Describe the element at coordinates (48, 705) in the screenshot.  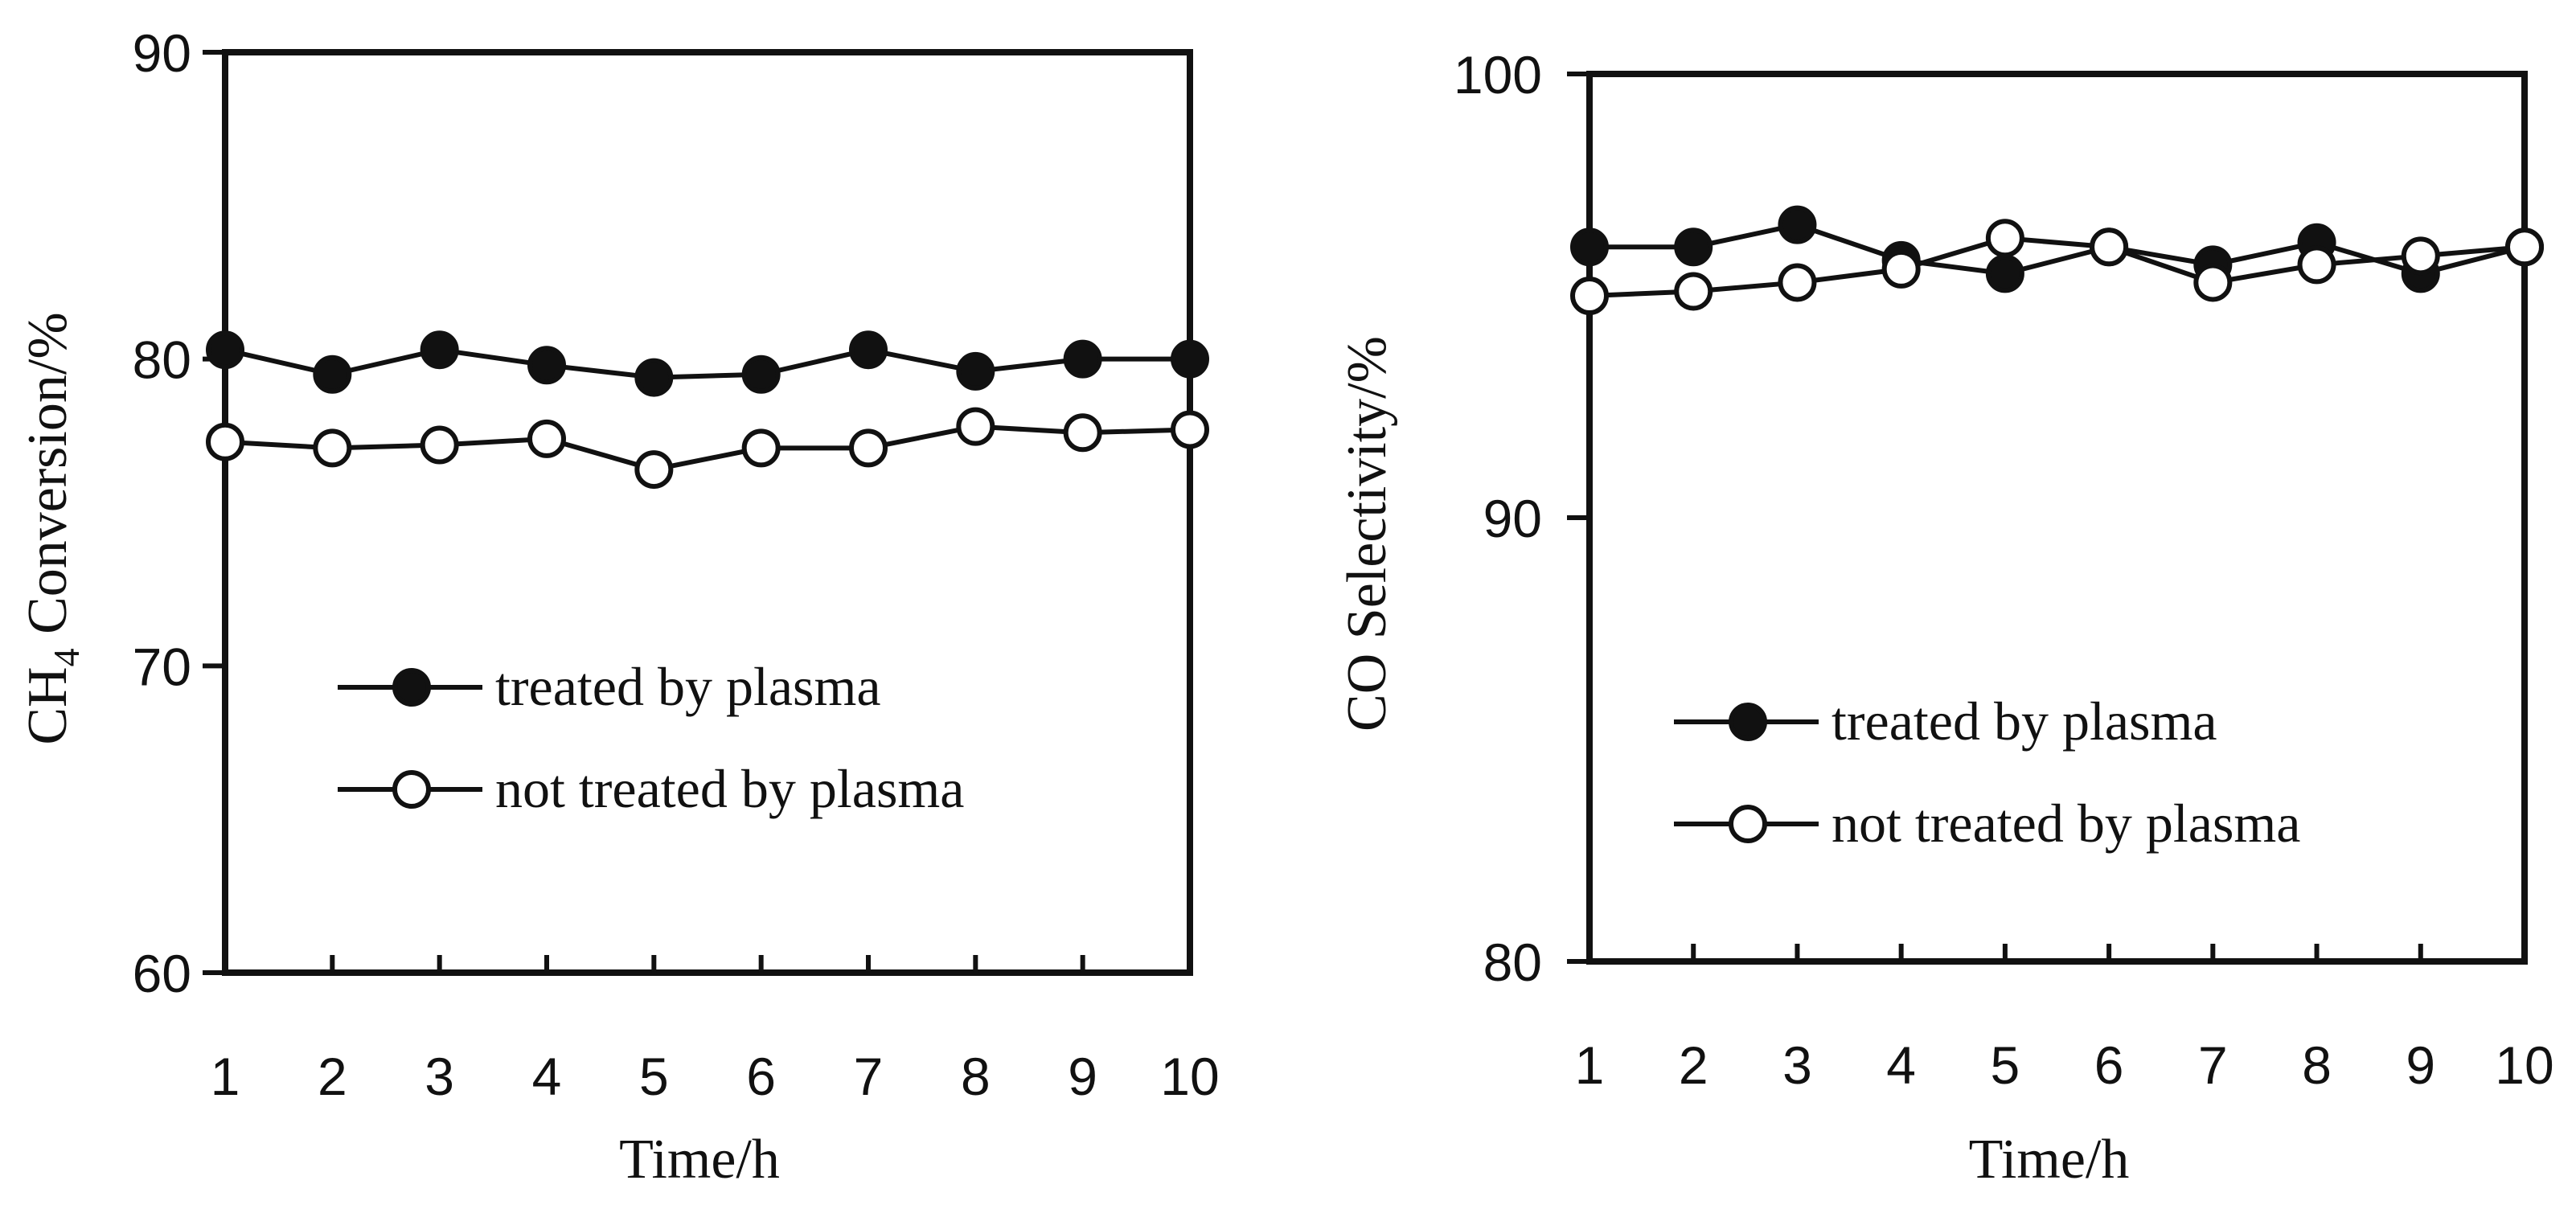
I see `y-axis-title-part: CH` at that location.